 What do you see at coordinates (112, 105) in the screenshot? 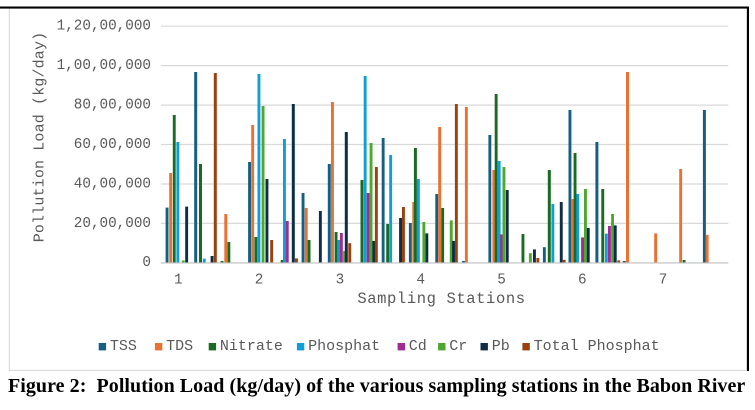
I see `svg-text: 80,00,000` at bounding box center [112, 105].